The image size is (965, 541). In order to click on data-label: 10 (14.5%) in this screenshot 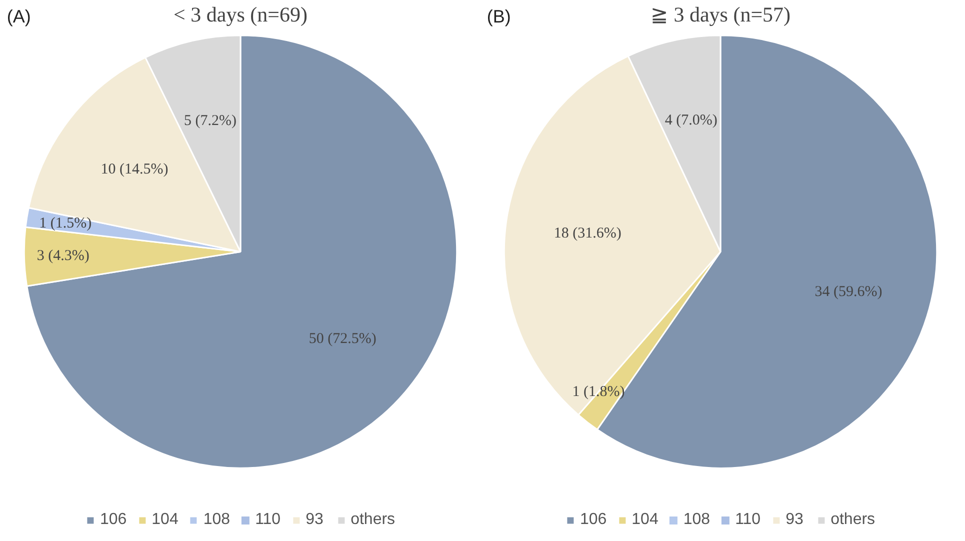, I will do `click(134, 169)`.